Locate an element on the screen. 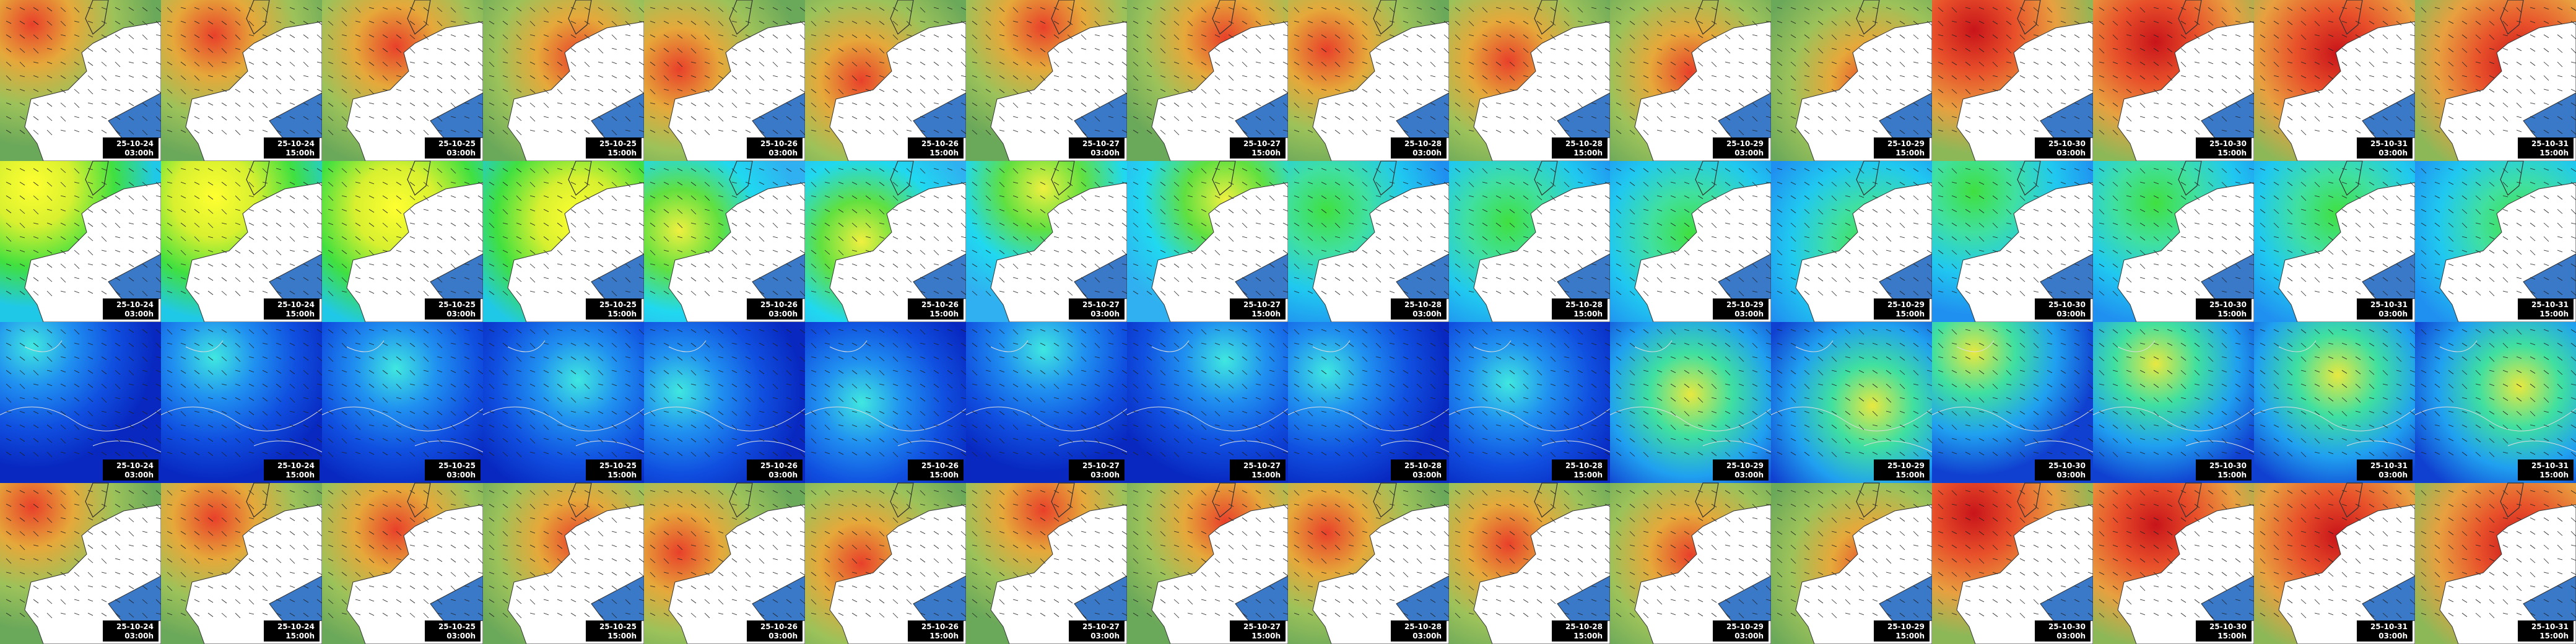 The image size is (2576, 644). island is located at coordinates (580, 17).